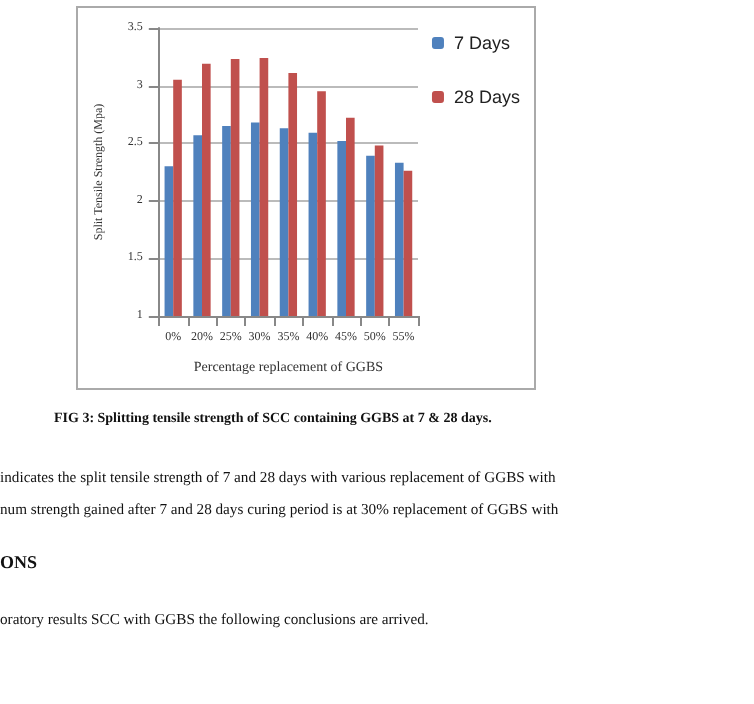 This screenshot has height=704, width=754. Describe the element at coordinates (19, 562) in the screenshot. I see `text: ONS` at that location.